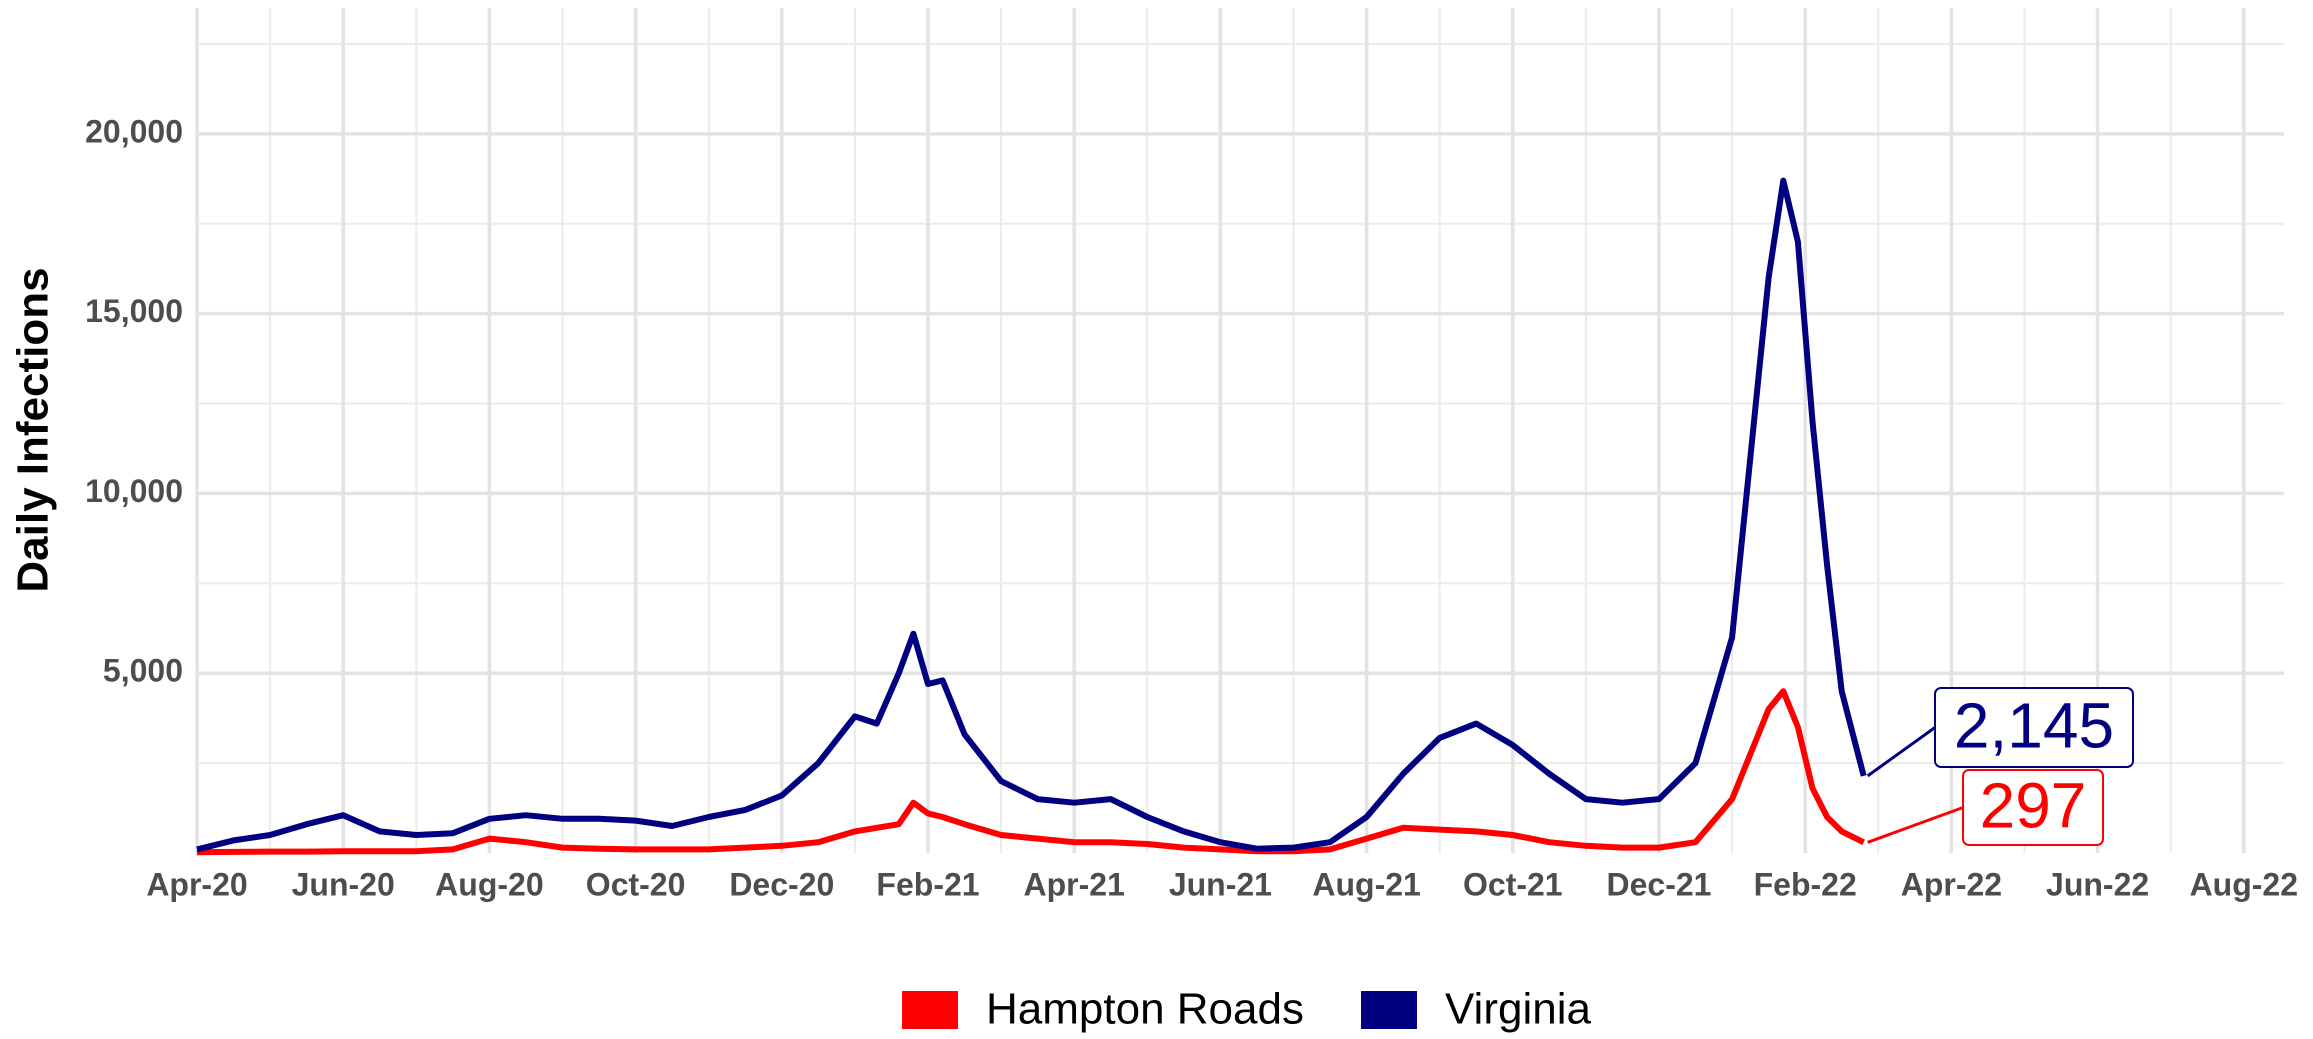 This screenshot has width=2313, height=1039. What do you see at coordinates (489, 884) in the screenshot?
I see `x-tick-label: Aug-20` at bounding box center [489, 884].